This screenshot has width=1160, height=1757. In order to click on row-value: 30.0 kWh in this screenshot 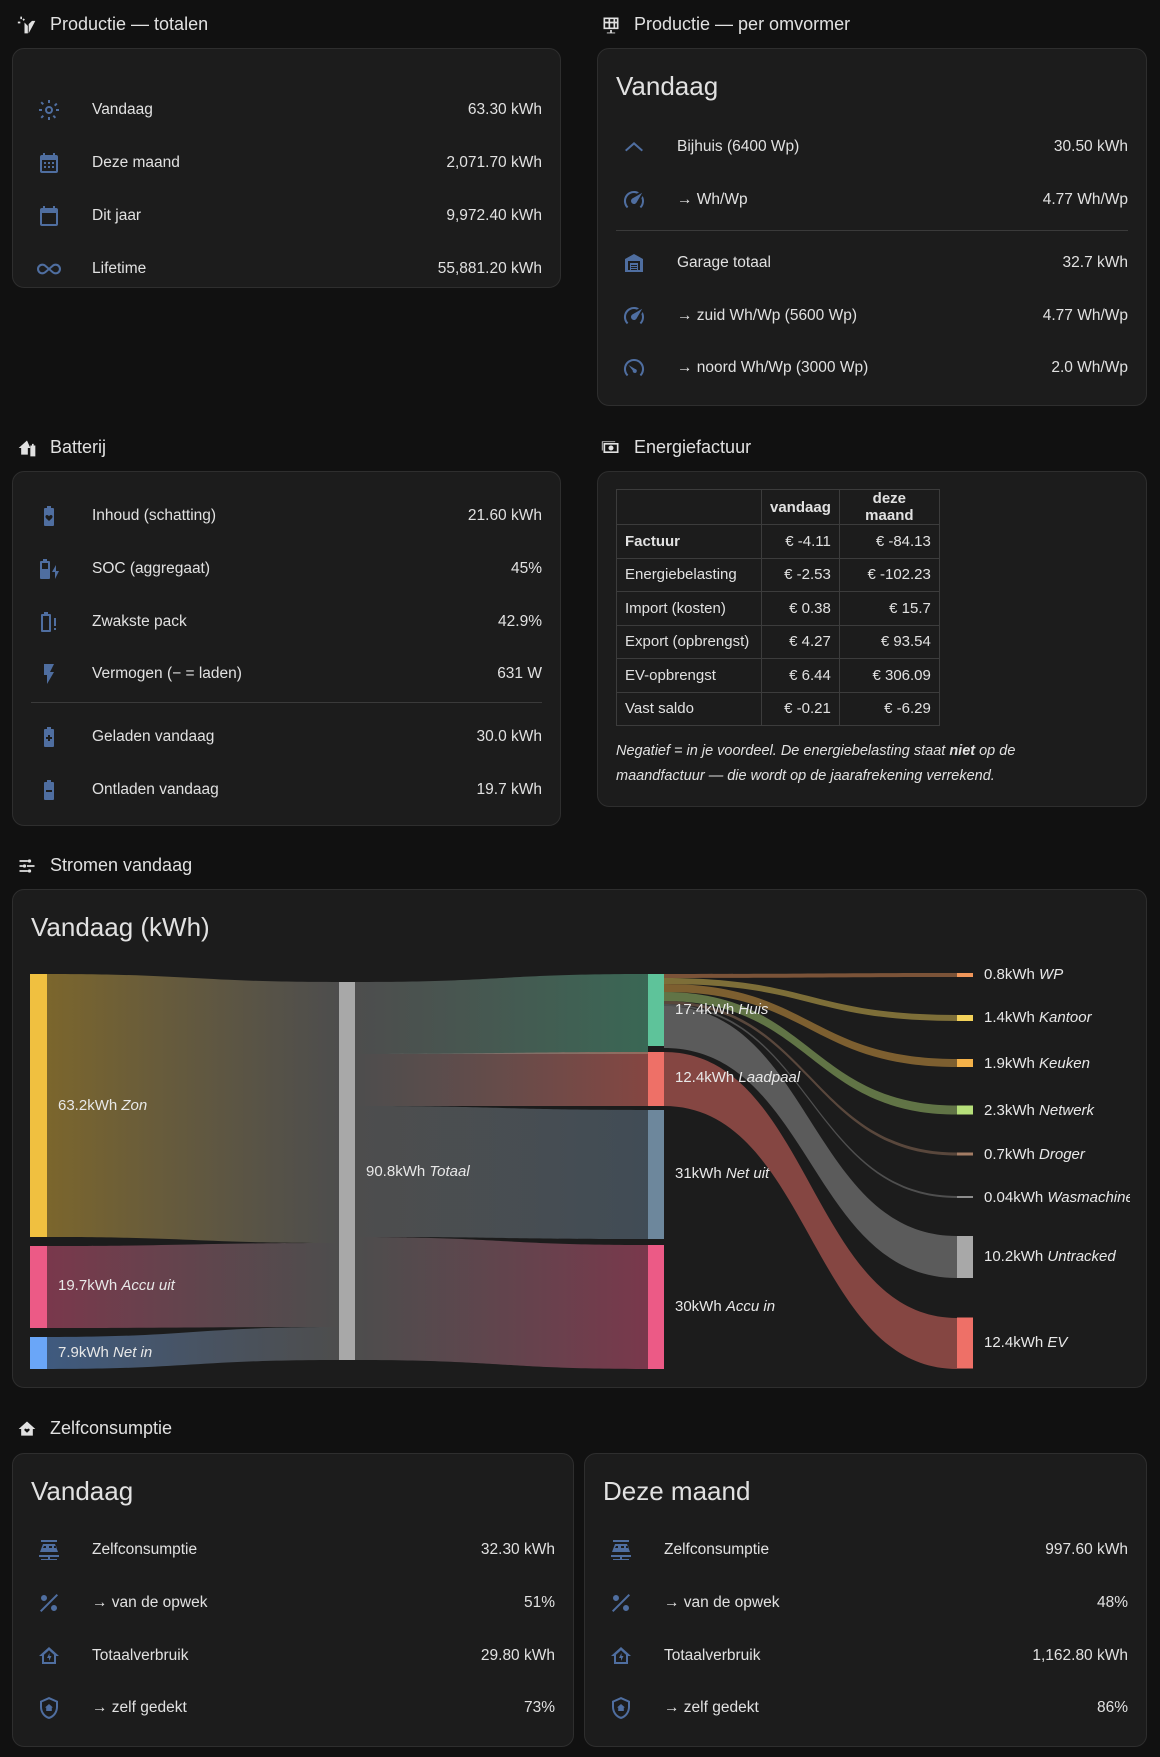, I will do `click(509, 736)`.